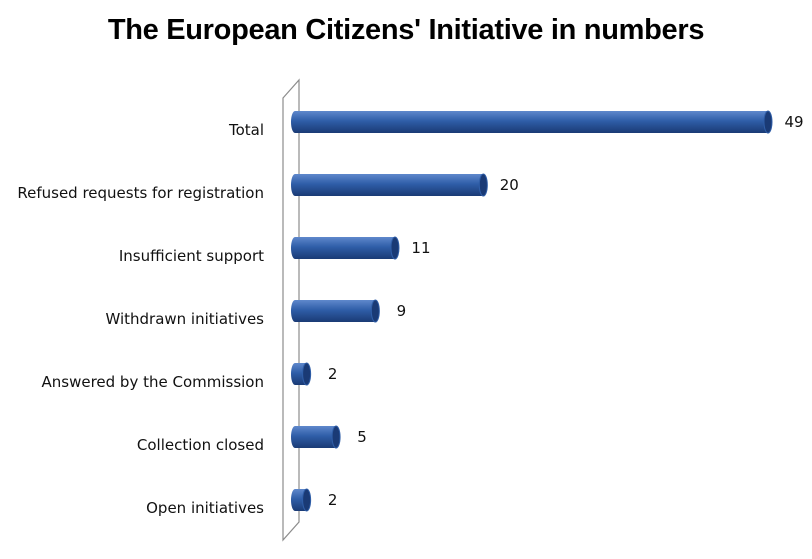 This screenshot has height=559, width=812. What do you see at coordinates (420, 248) in the screenshot?
I see `value-label: 11` at bounding box center [420, 248].